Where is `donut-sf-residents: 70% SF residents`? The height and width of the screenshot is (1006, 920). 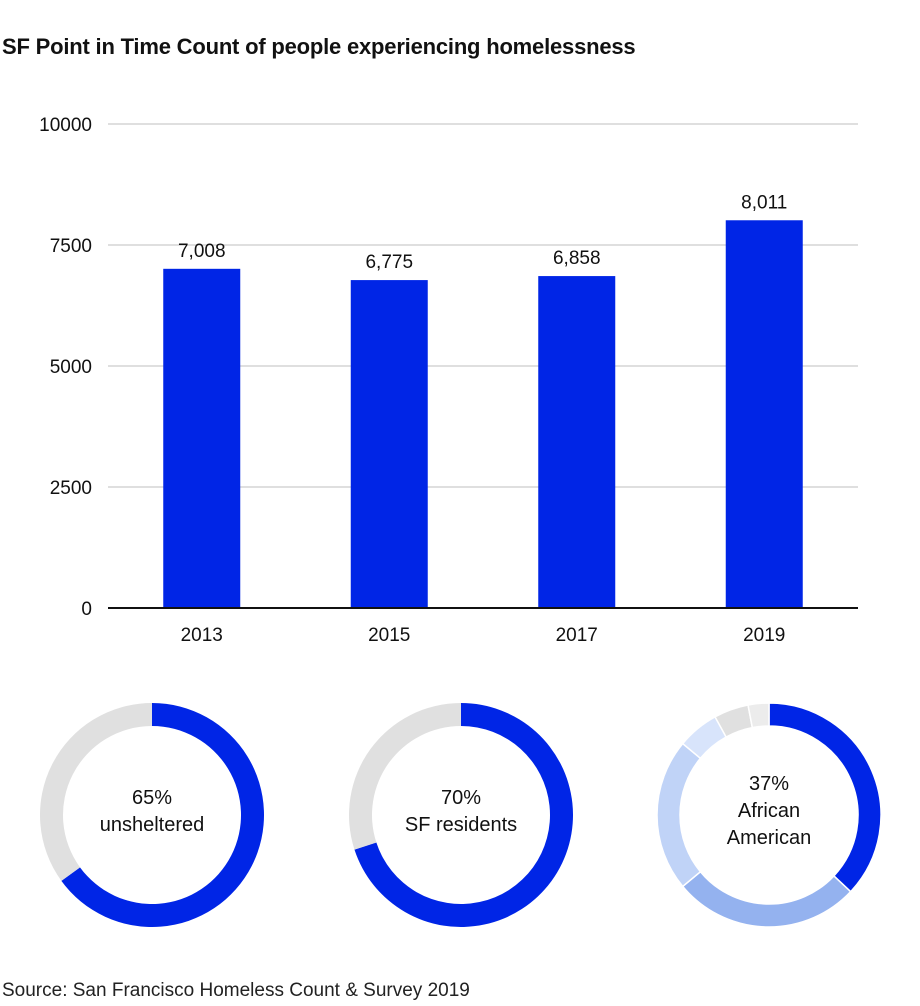 donut-sf-residents: 70% SF residents is located at coordinates (461, 817).